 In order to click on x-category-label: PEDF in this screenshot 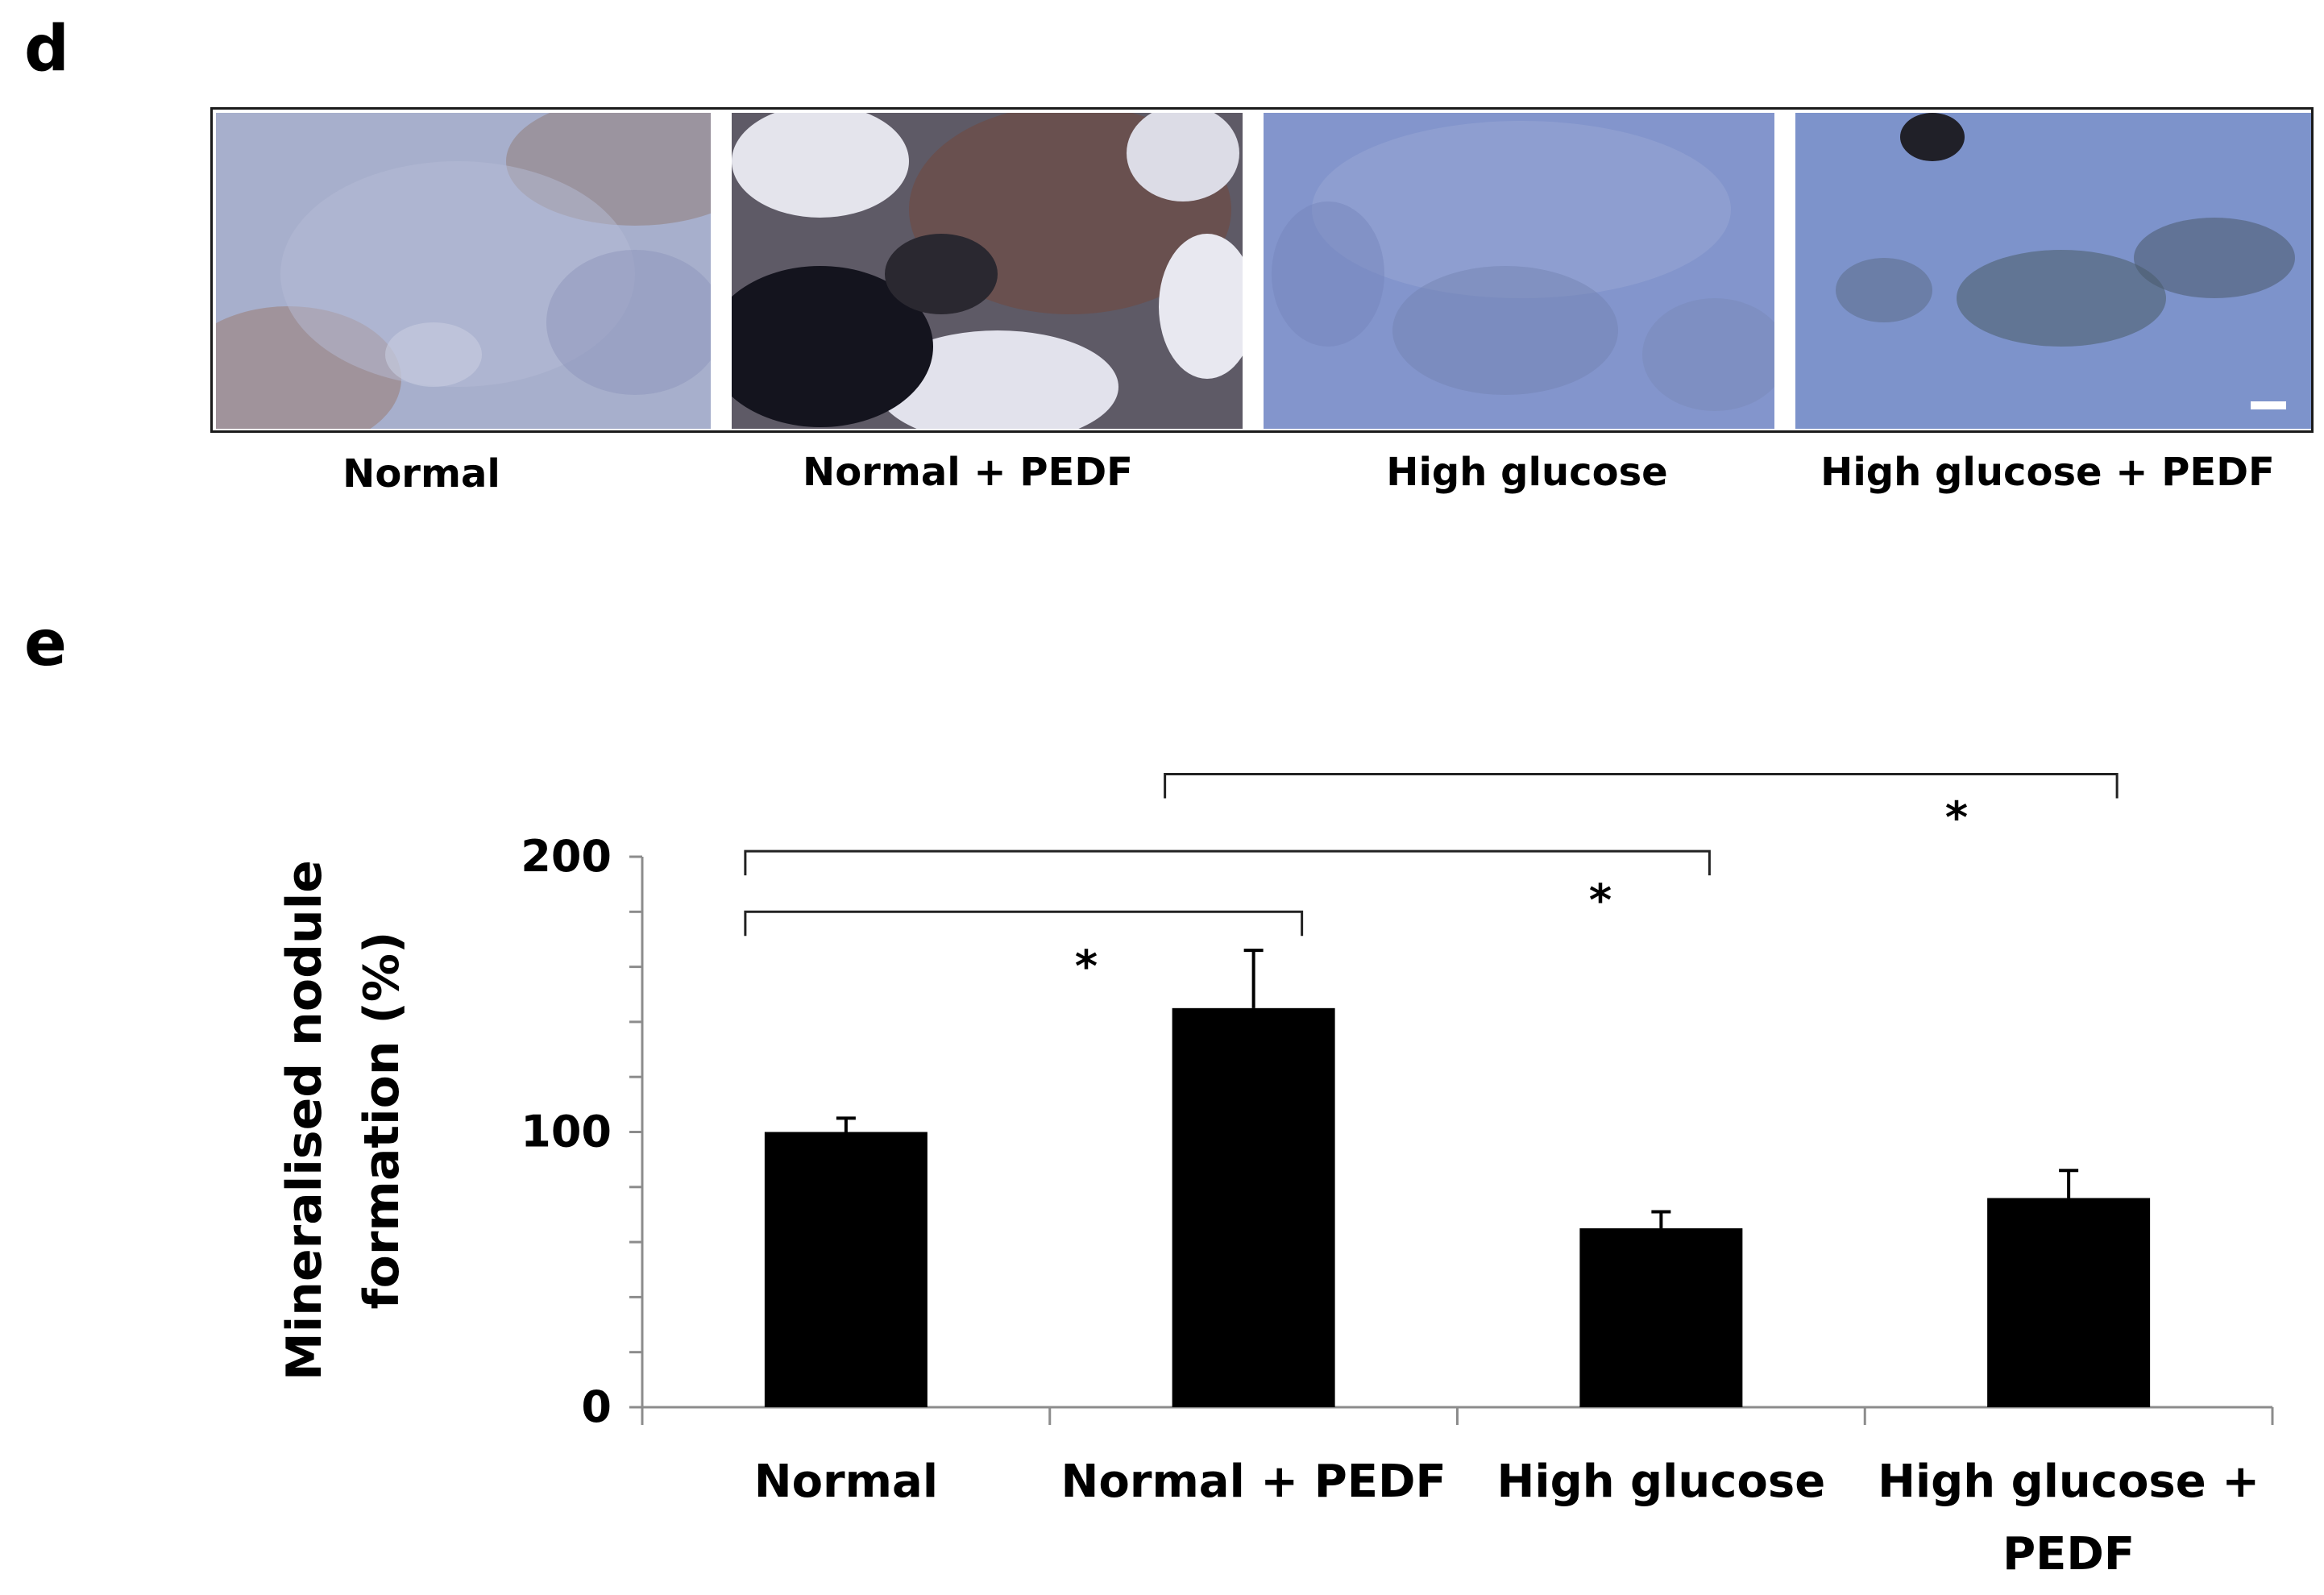, I will do `click(2068, 1554)`.